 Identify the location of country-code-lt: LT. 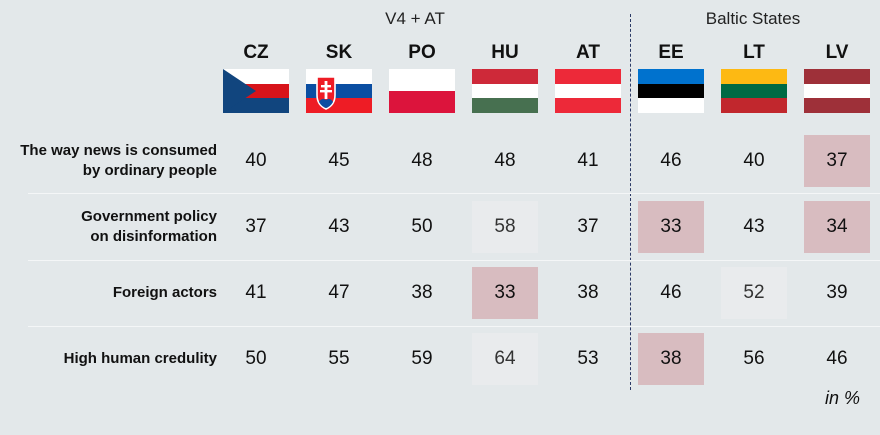
(754, 52).